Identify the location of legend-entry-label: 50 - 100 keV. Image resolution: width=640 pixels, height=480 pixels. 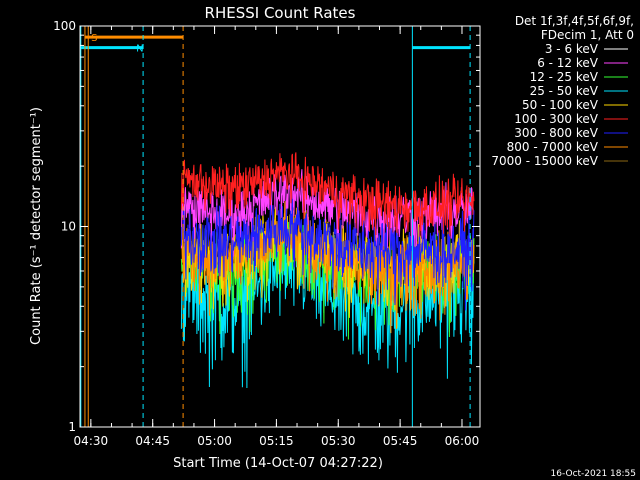
(560, 105).